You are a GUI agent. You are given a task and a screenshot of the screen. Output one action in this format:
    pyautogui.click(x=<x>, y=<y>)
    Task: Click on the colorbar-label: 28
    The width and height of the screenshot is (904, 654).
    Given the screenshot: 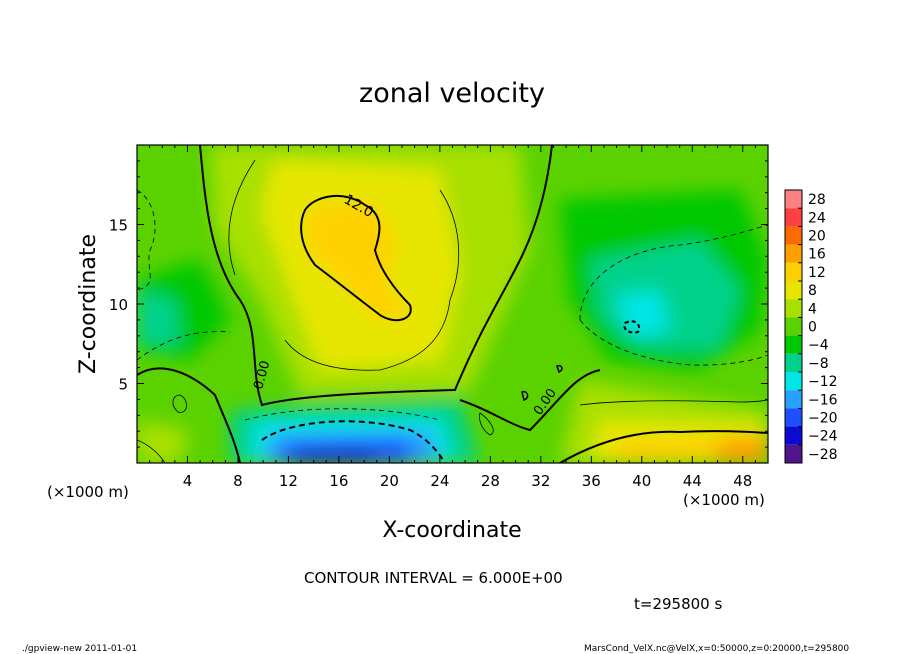 What is the action you would take?
    pyautogui.click(x=817, y=200)
    